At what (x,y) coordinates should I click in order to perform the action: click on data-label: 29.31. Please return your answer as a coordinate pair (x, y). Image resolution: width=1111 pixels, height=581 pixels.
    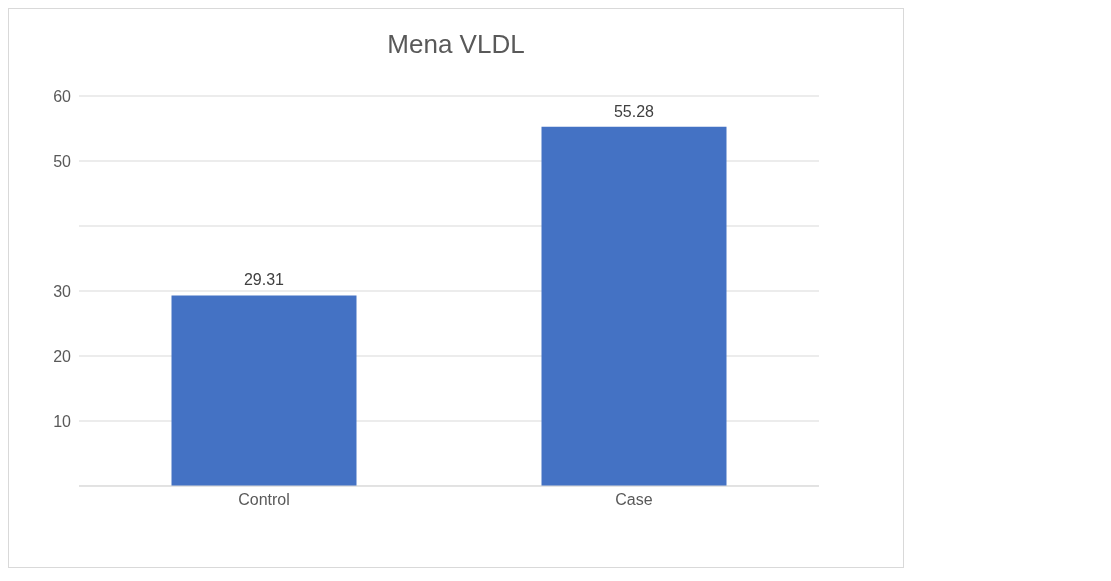
    Looking at the image, I should click on (264, 280).